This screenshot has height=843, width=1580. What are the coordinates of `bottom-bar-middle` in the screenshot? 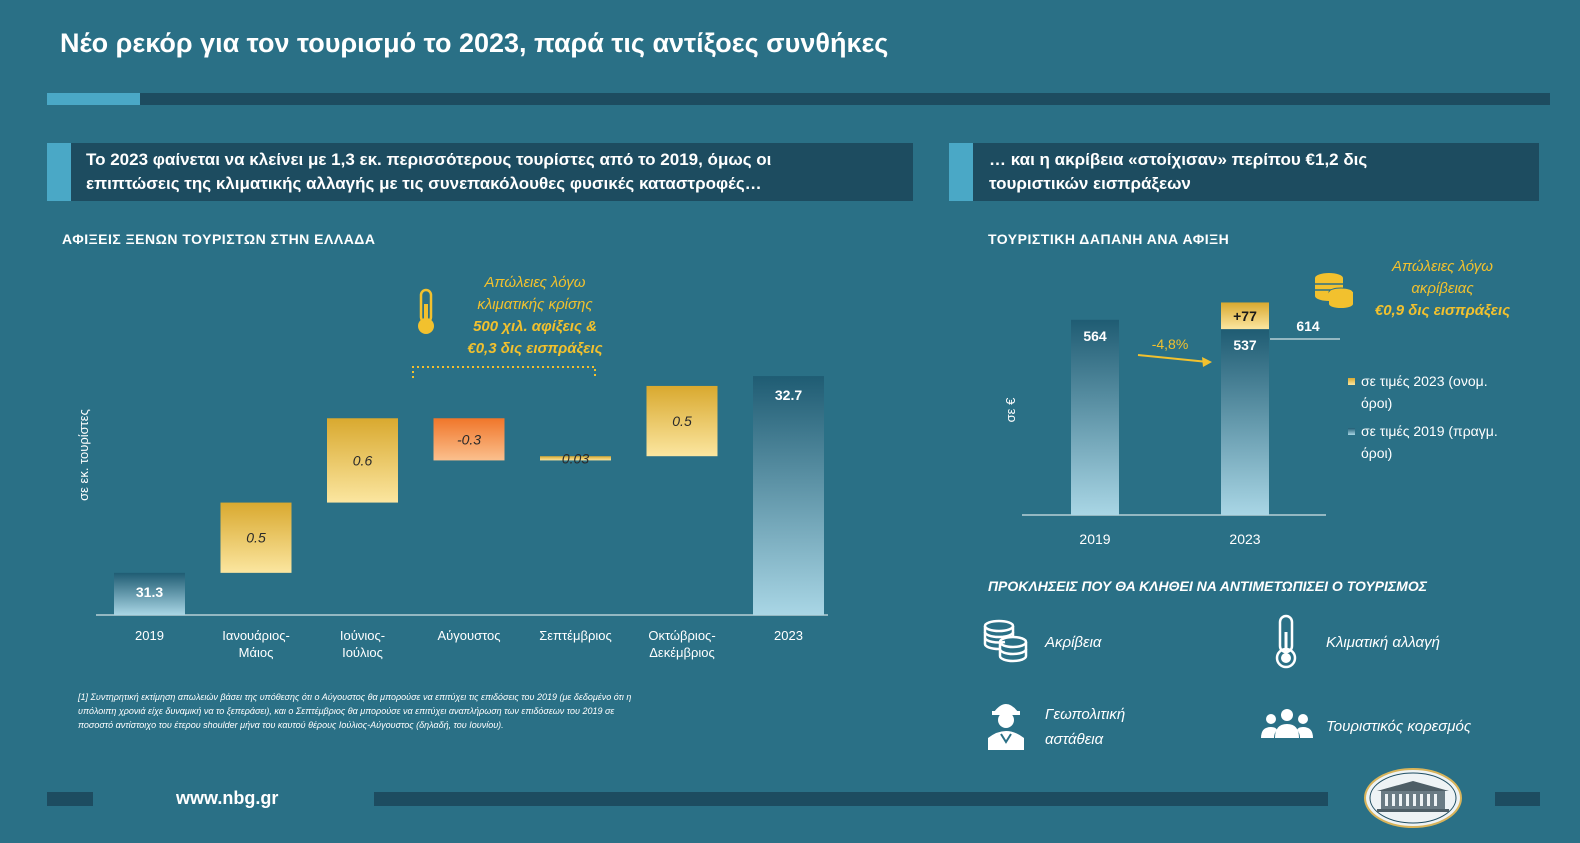 It's located at (851, 799).